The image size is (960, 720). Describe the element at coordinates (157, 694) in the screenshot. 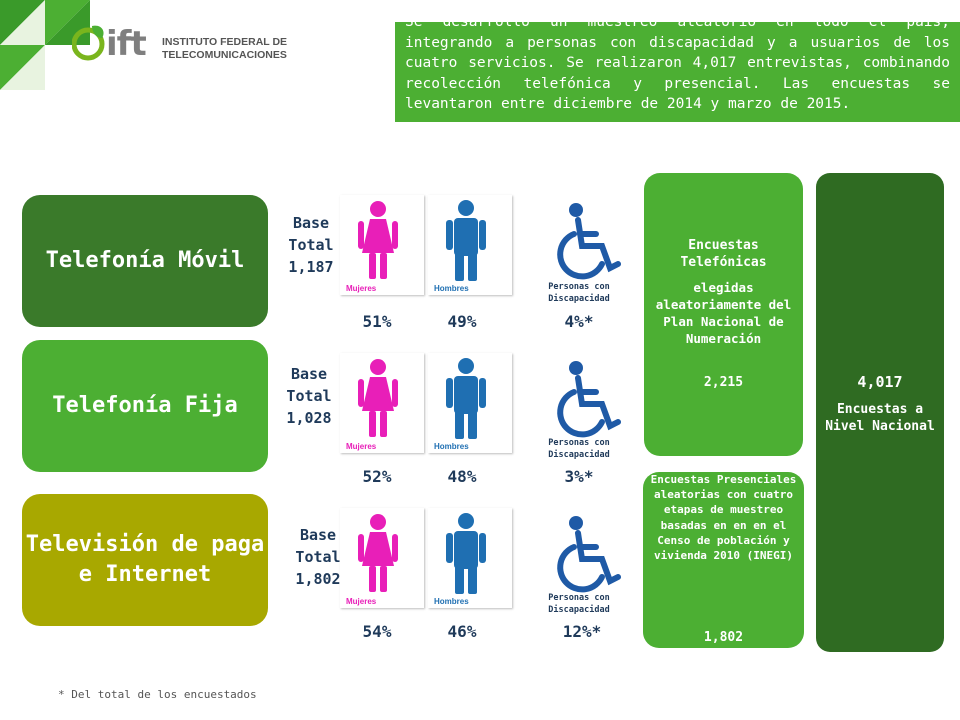

I see `footnote: * Del total de los encuestados` at that location.